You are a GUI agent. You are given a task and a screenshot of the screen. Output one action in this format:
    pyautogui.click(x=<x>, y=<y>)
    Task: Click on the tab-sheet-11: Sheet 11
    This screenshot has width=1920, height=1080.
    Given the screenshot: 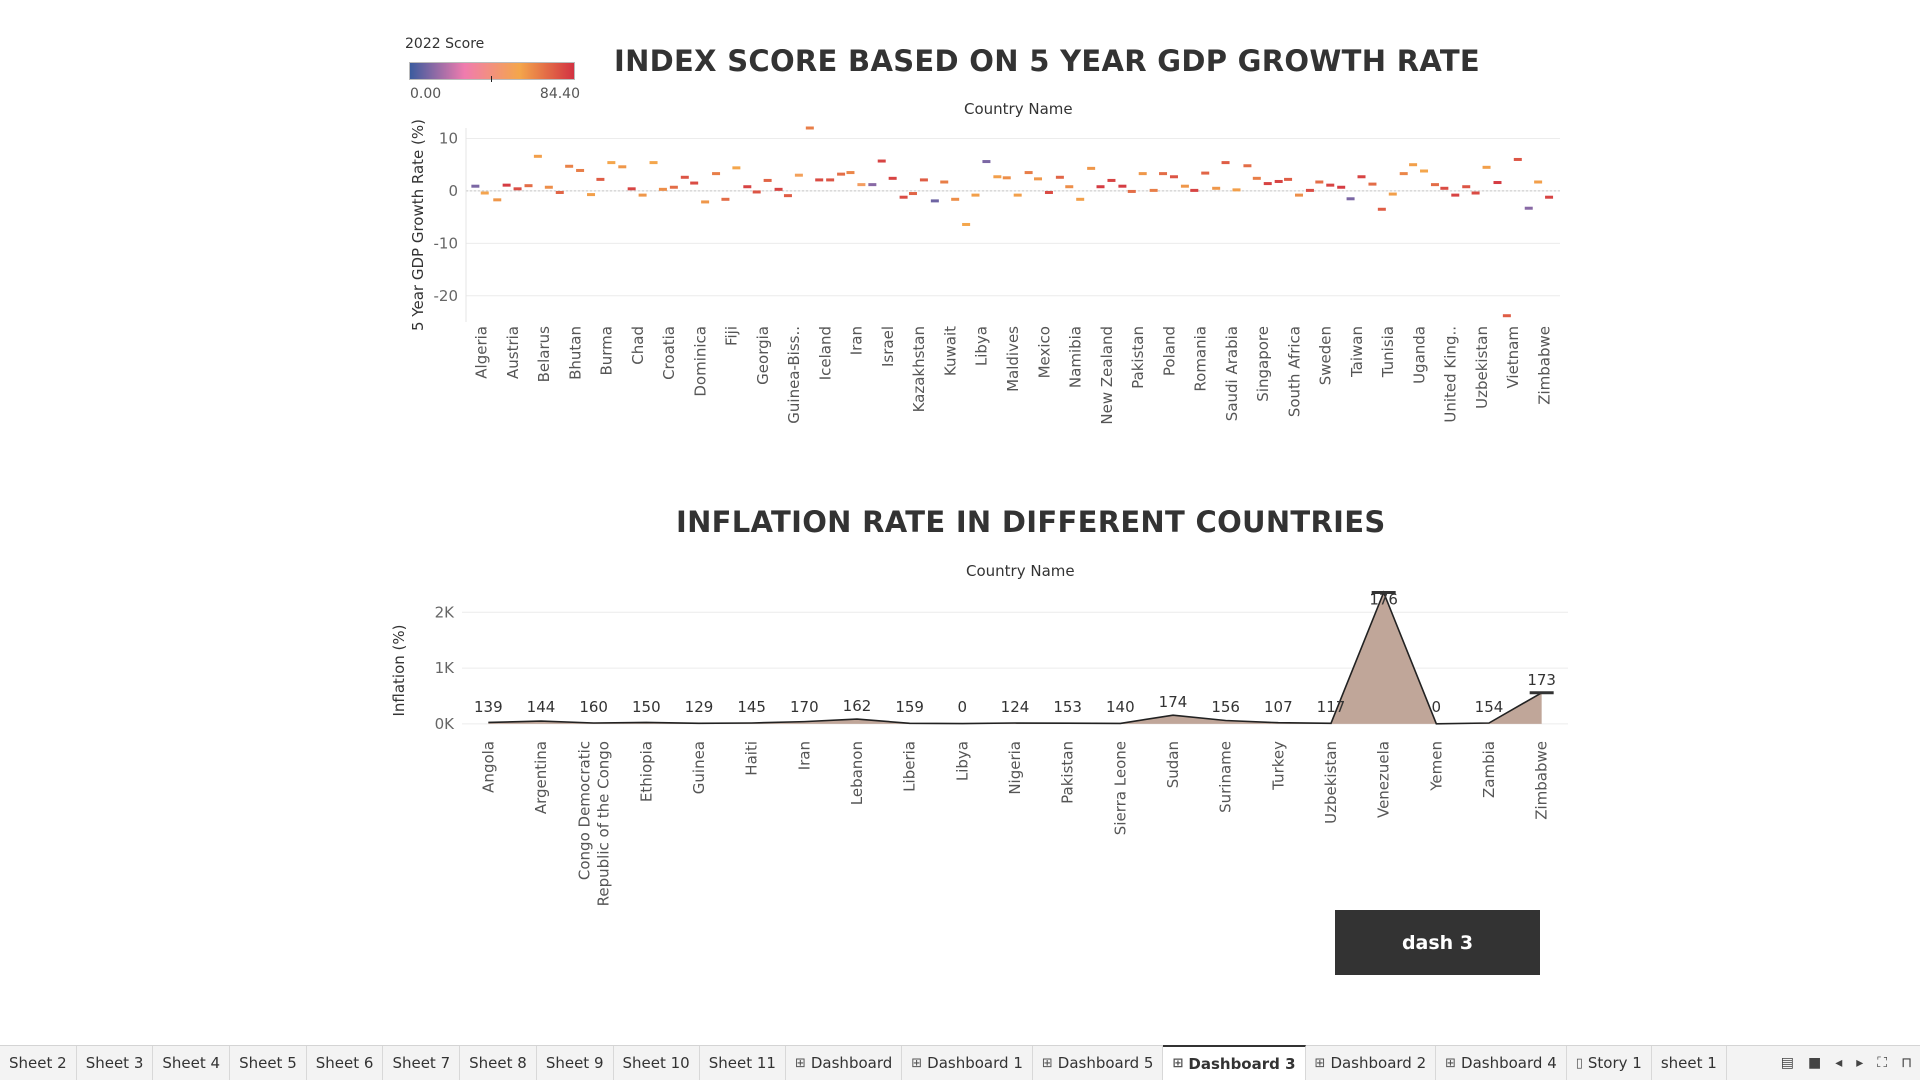 What is the action you would take?
    pyautogui.click(x=743, y=1063)
    